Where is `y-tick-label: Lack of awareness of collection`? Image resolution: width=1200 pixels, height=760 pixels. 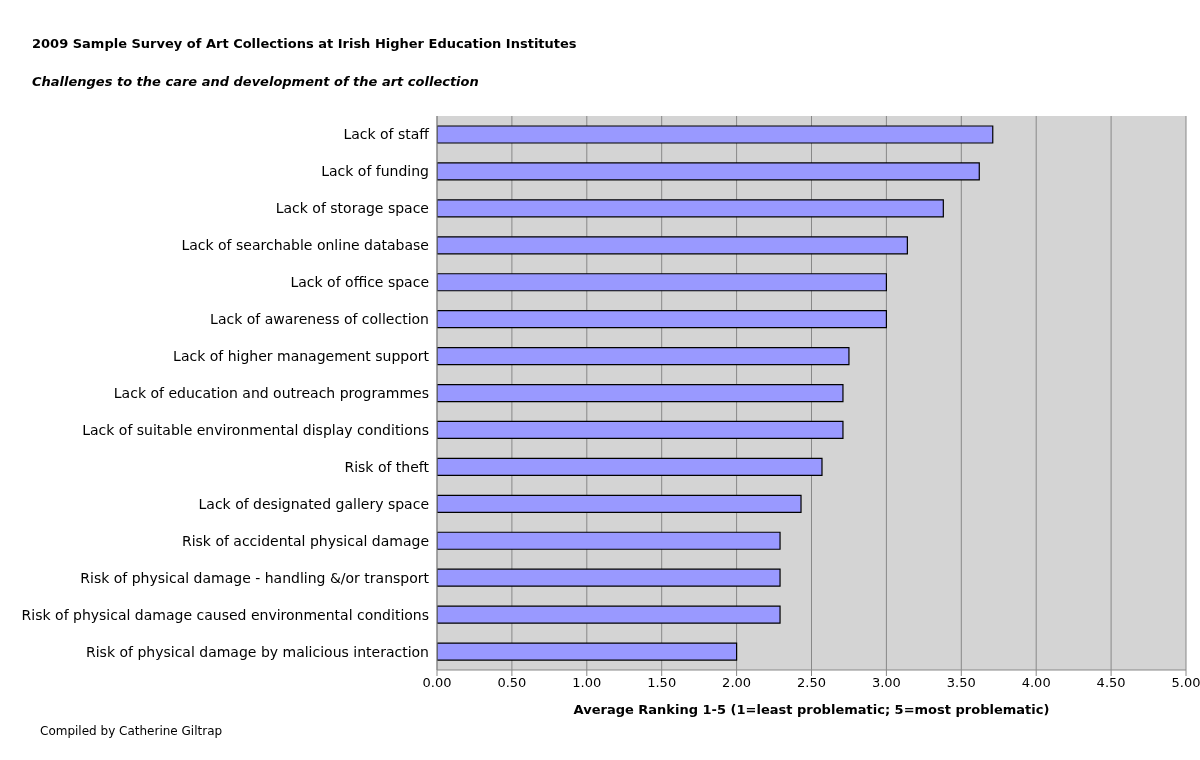 y-tick-label: Lack of awareness of collection is located at coordinates (319, 319).